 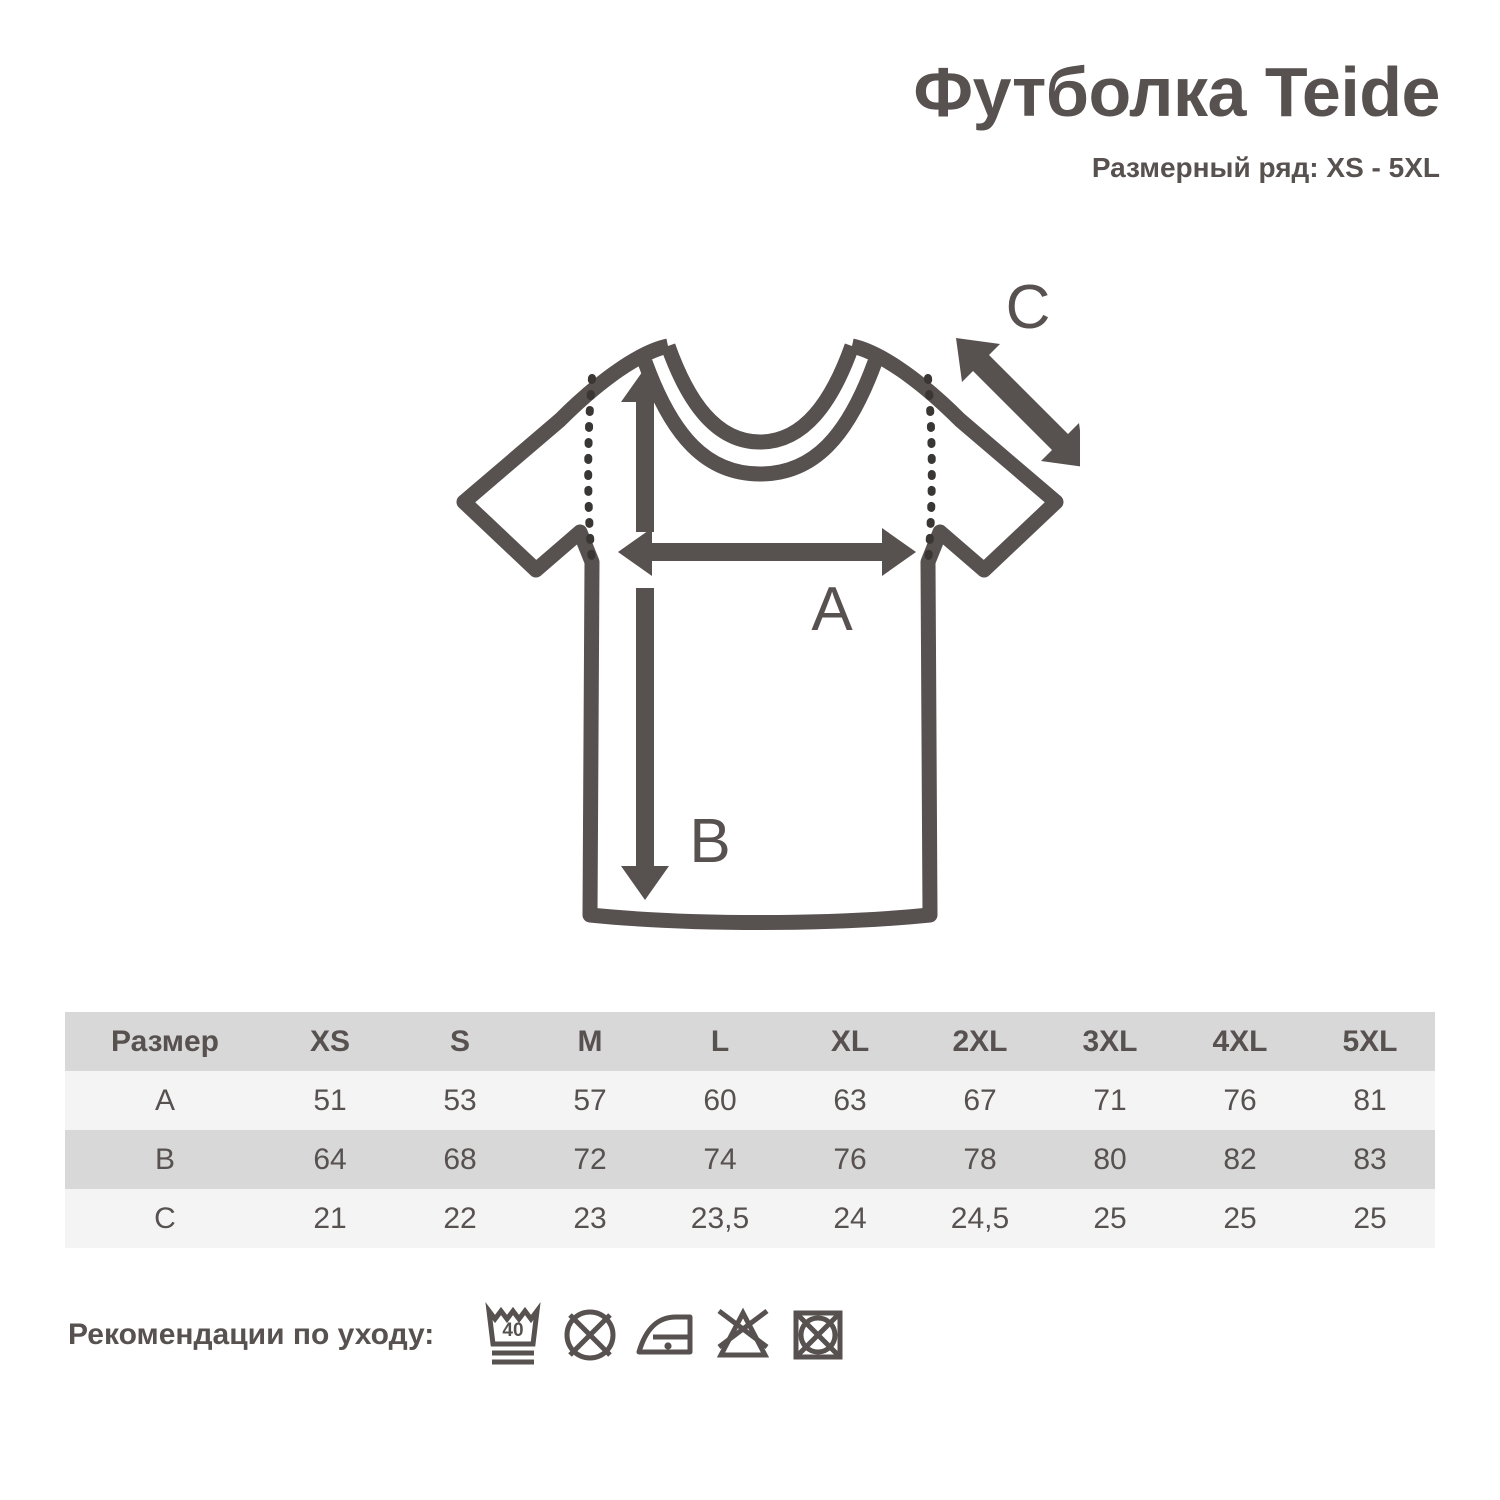 I want to click on table-row: A 51 53 57 60 63 67 71 76 81, so click(x=750, y=1100).